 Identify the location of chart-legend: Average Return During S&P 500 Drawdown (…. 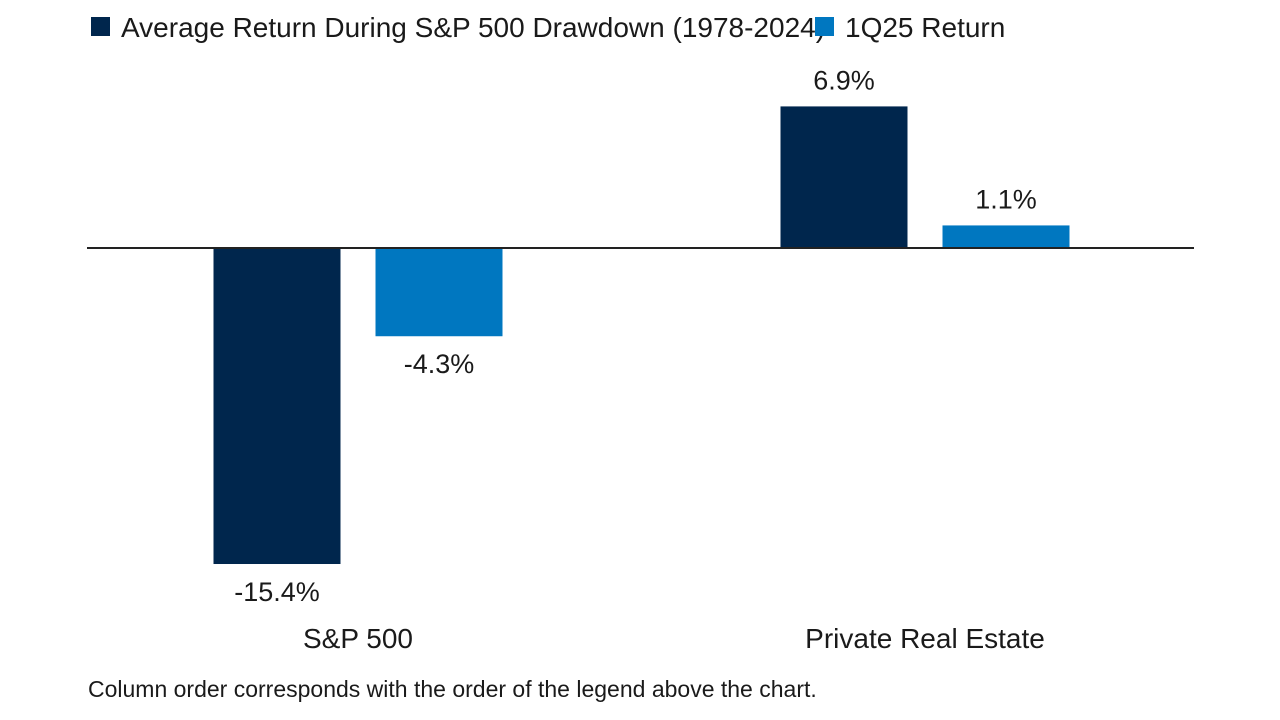
(548, 27).